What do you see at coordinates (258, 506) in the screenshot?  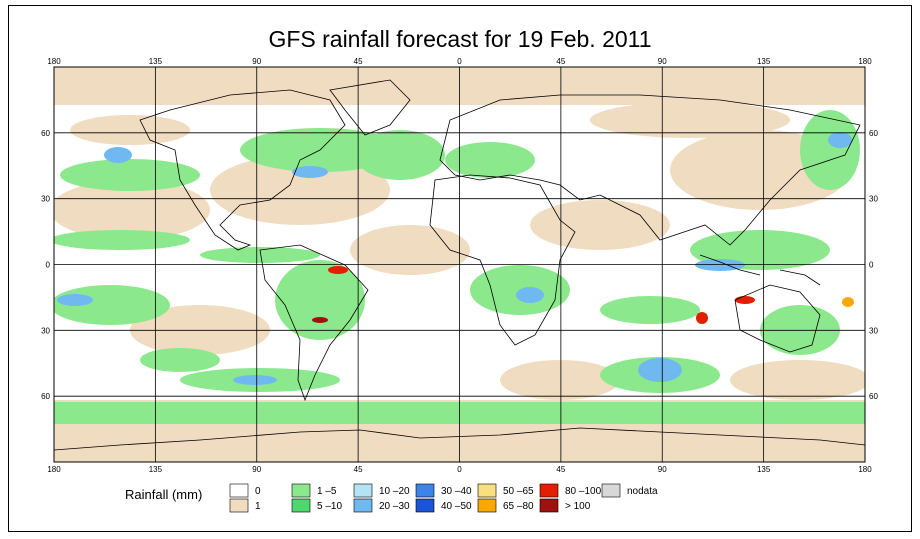 I see `legend-label: 1` at bounding box center [258, 506].